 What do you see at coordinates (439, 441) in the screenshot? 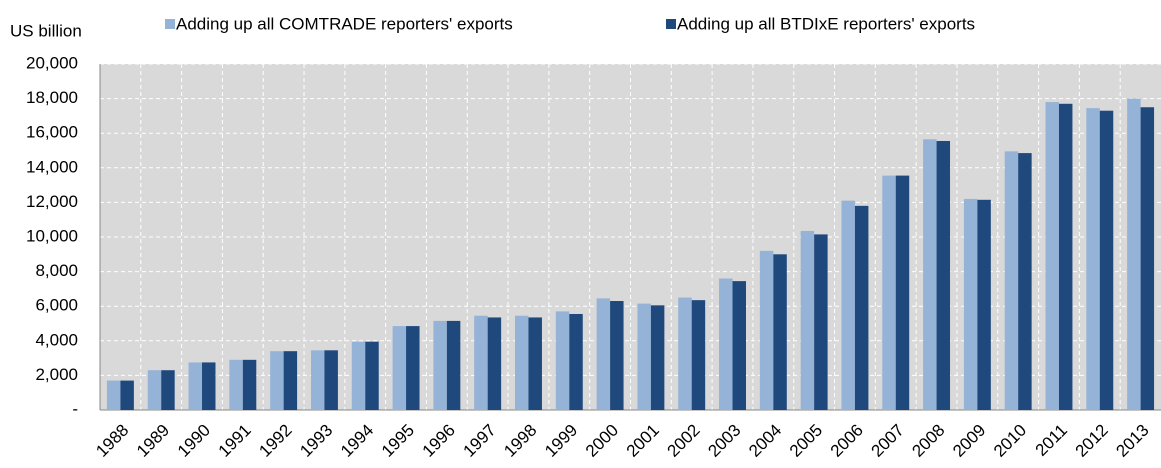
I see `x-tick-label: 1996` at bounding box center [439, 441].